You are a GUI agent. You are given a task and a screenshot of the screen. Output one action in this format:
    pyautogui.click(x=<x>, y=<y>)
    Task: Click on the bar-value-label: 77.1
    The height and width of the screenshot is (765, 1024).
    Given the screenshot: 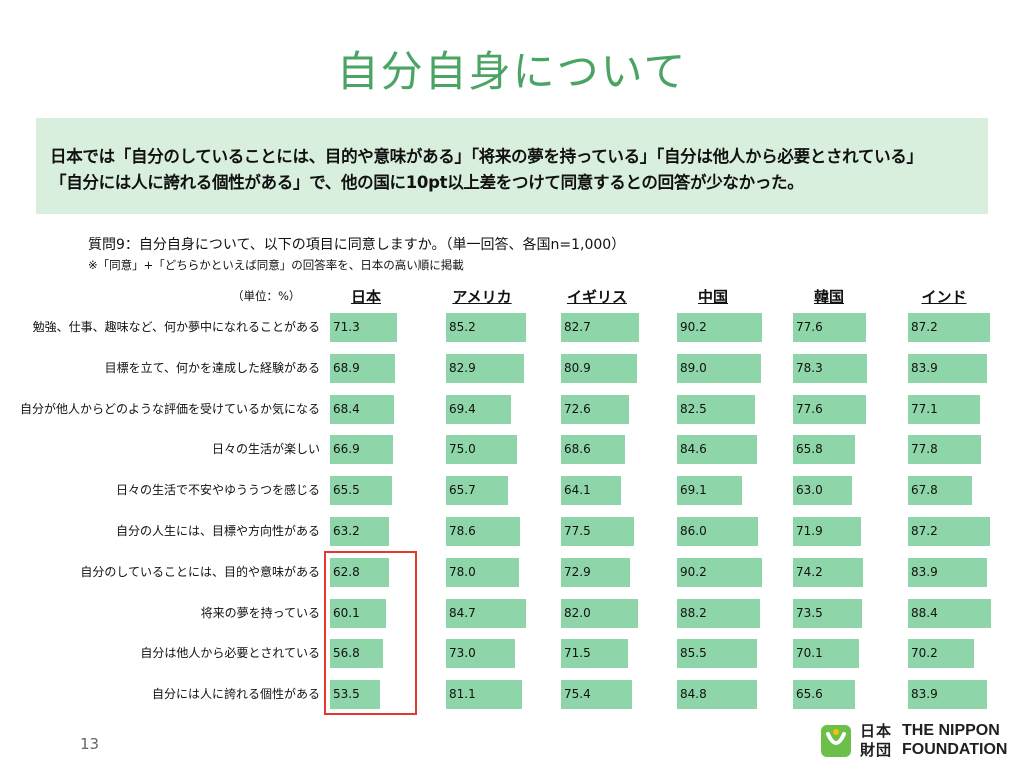 What is the action you would take?
    pyautogui.click(x=924, y=408)
    